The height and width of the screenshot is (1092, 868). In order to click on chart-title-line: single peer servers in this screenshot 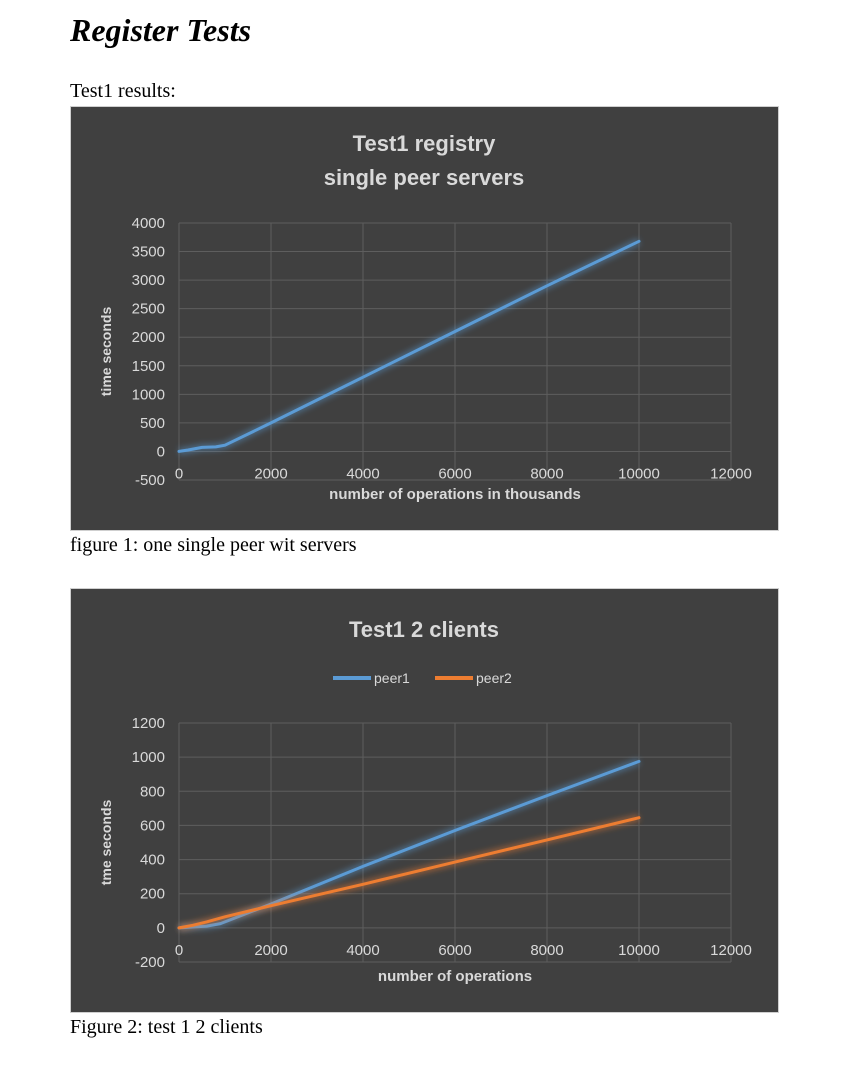, I will do `click(424, 177)`.